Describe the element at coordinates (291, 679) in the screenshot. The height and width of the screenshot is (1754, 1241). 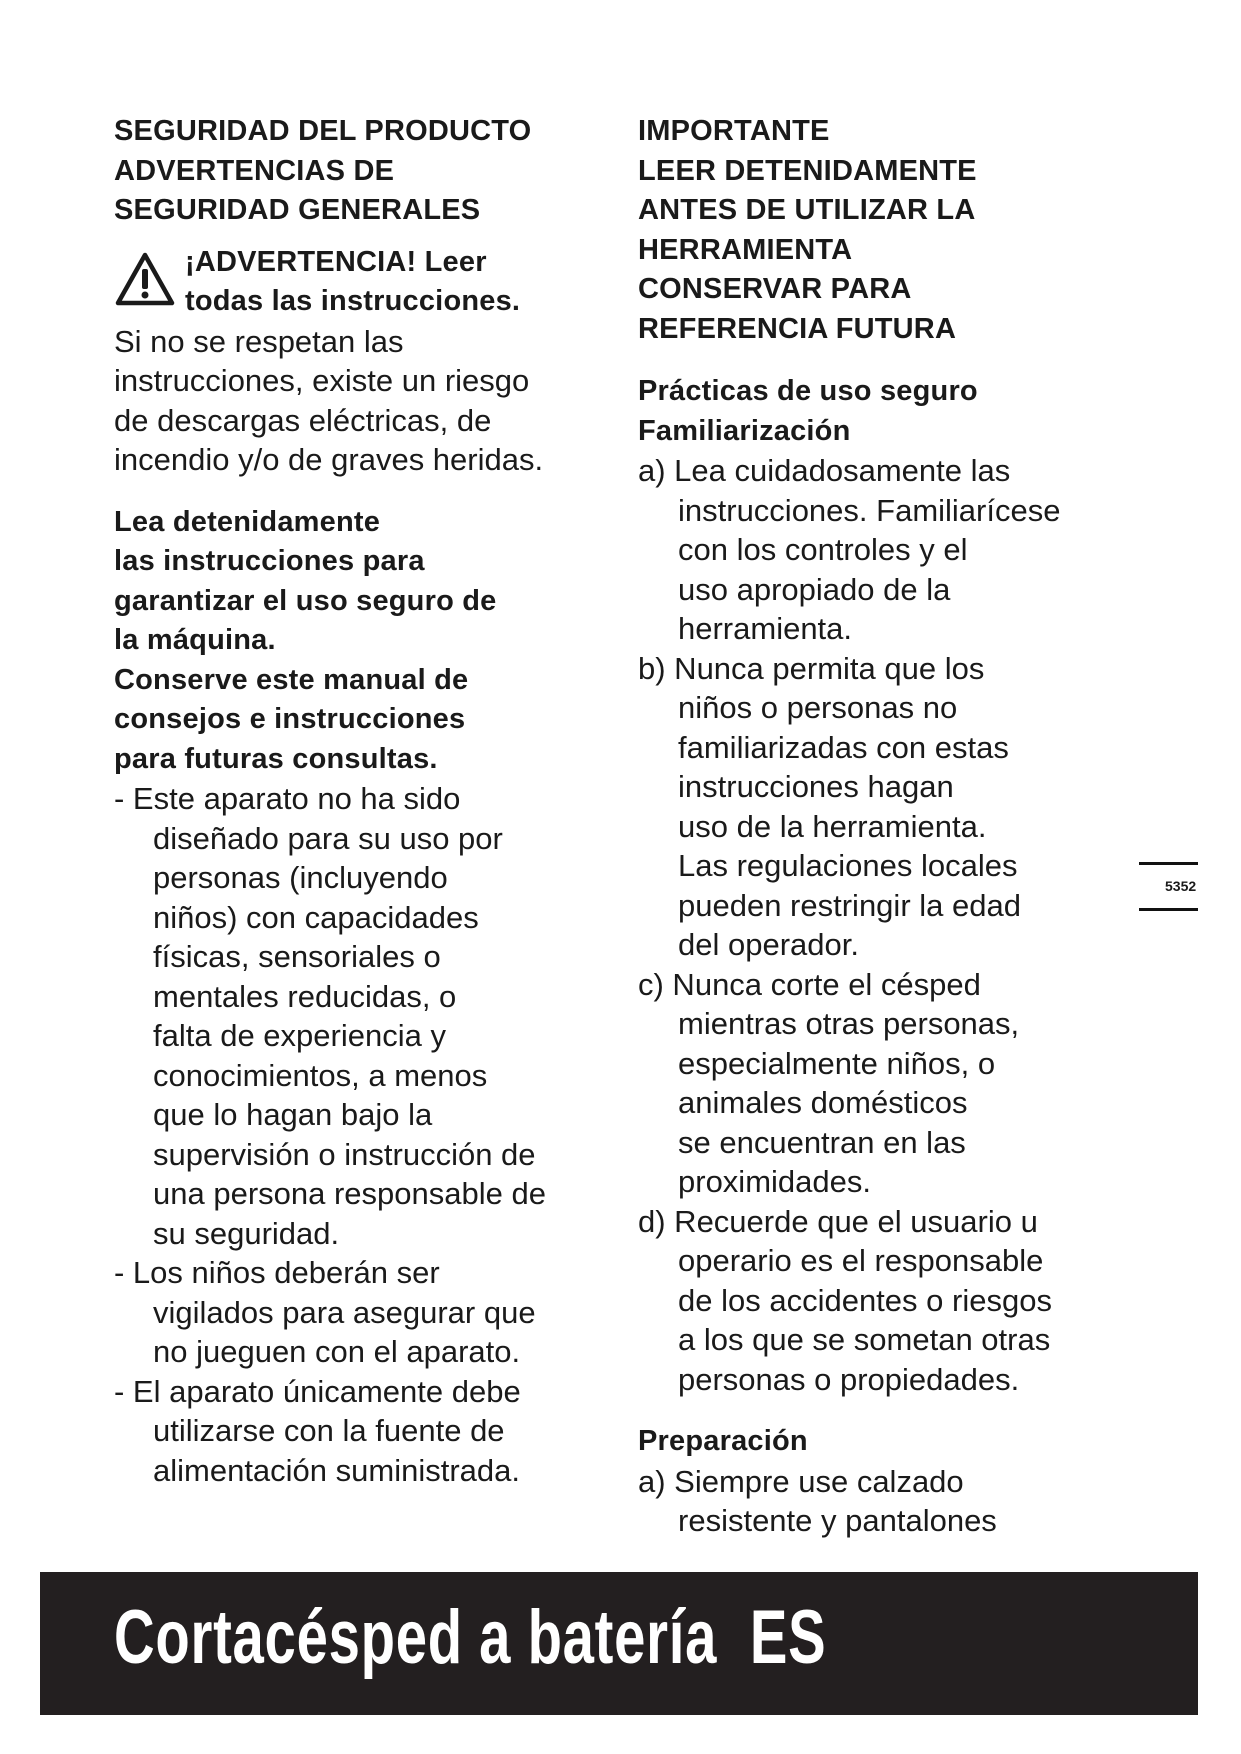
I see `bold-note-line: Conserve este manual de` at that location.